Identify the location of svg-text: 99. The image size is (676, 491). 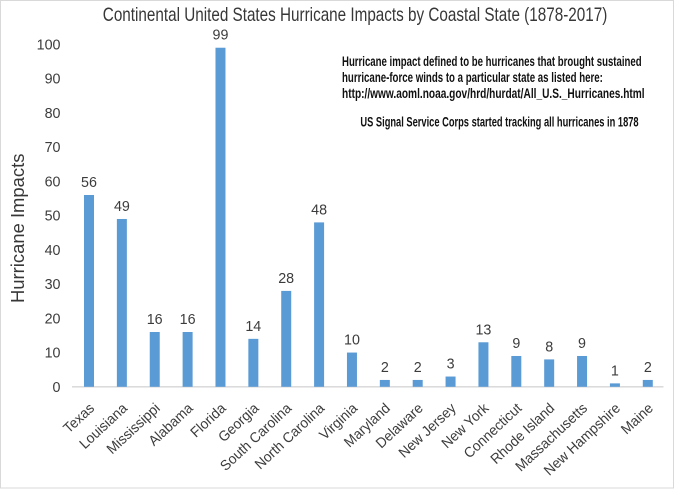
(221, 36).